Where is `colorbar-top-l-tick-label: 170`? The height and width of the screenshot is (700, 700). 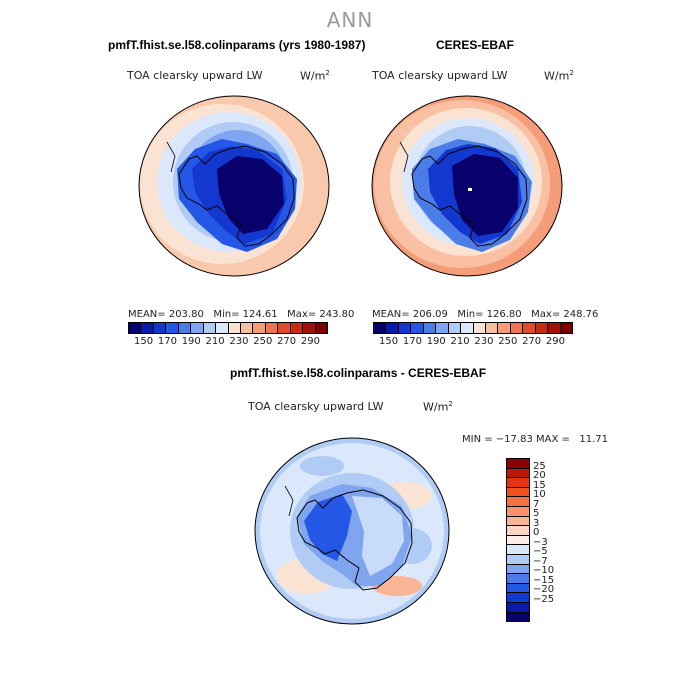 colorbar-top-l-tick-label: 170 is located at coordinates (167, 341).